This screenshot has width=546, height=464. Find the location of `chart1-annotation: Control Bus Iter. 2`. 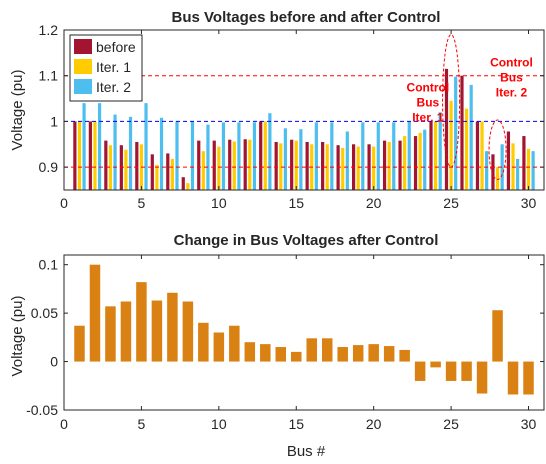

chart1-annotation: Control Bus Iter. 2 is located at coordinates (511, 78).